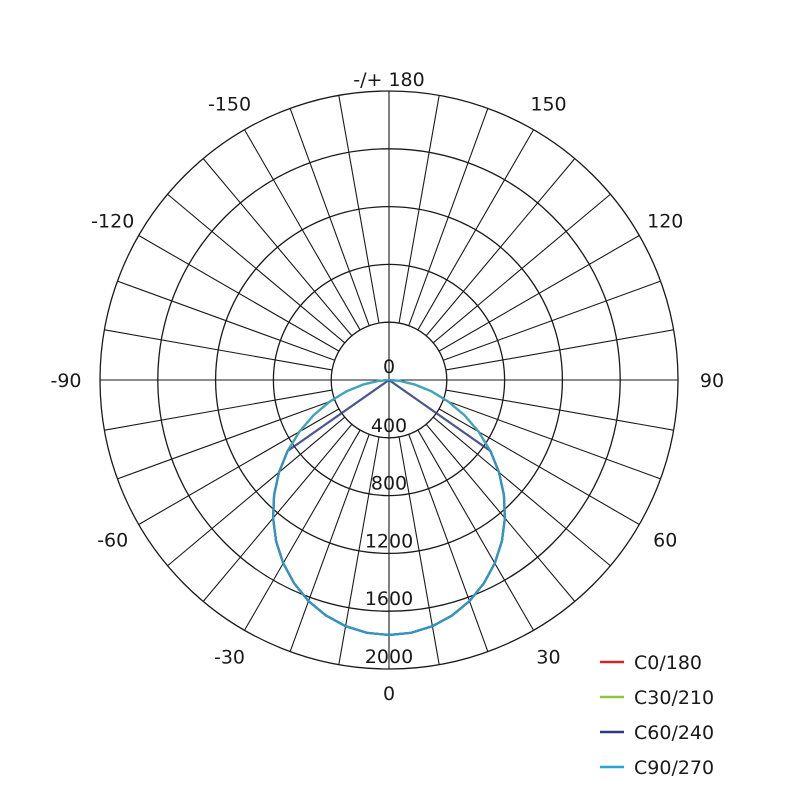 The width and height of the screenshot is (800, 804). I want to click on radial-tick-label: 1600, so click(389, 599).